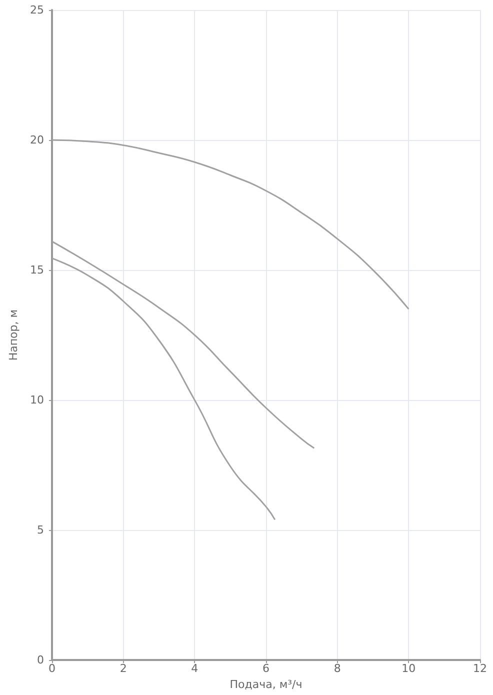 The height and width of the screenshot is (695, 493). I want to click on x-tick-label: 0, so click(52, 669).